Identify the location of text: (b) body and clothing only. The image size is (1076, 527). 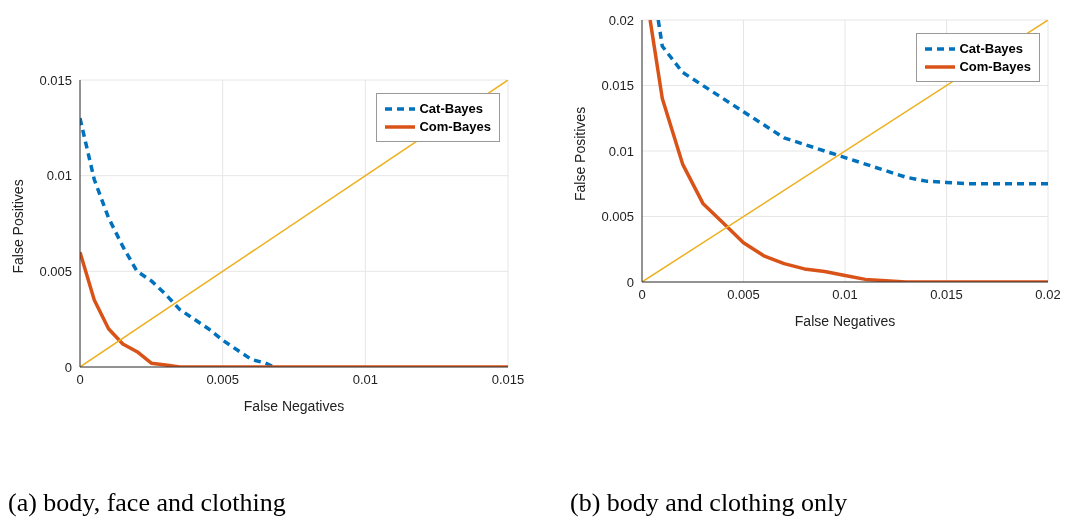
(709, 503).